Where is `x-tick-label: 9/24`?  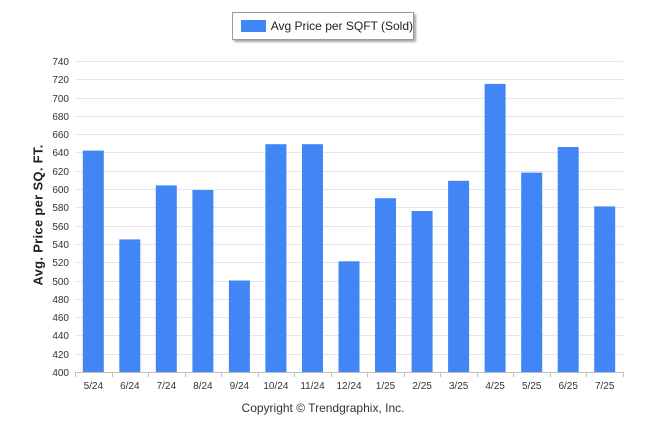 x-tick-label: 9/24 is located at coordinates (240, 386).